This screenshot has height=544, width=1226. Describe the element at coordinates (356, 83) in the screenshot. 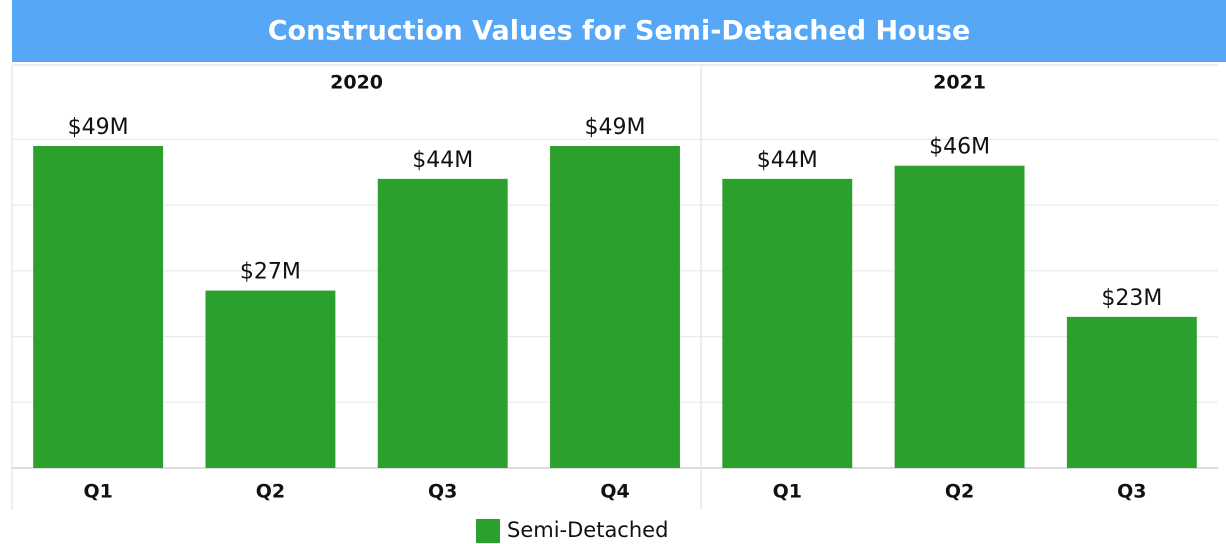

I see `panel-label: 2020` at that location.